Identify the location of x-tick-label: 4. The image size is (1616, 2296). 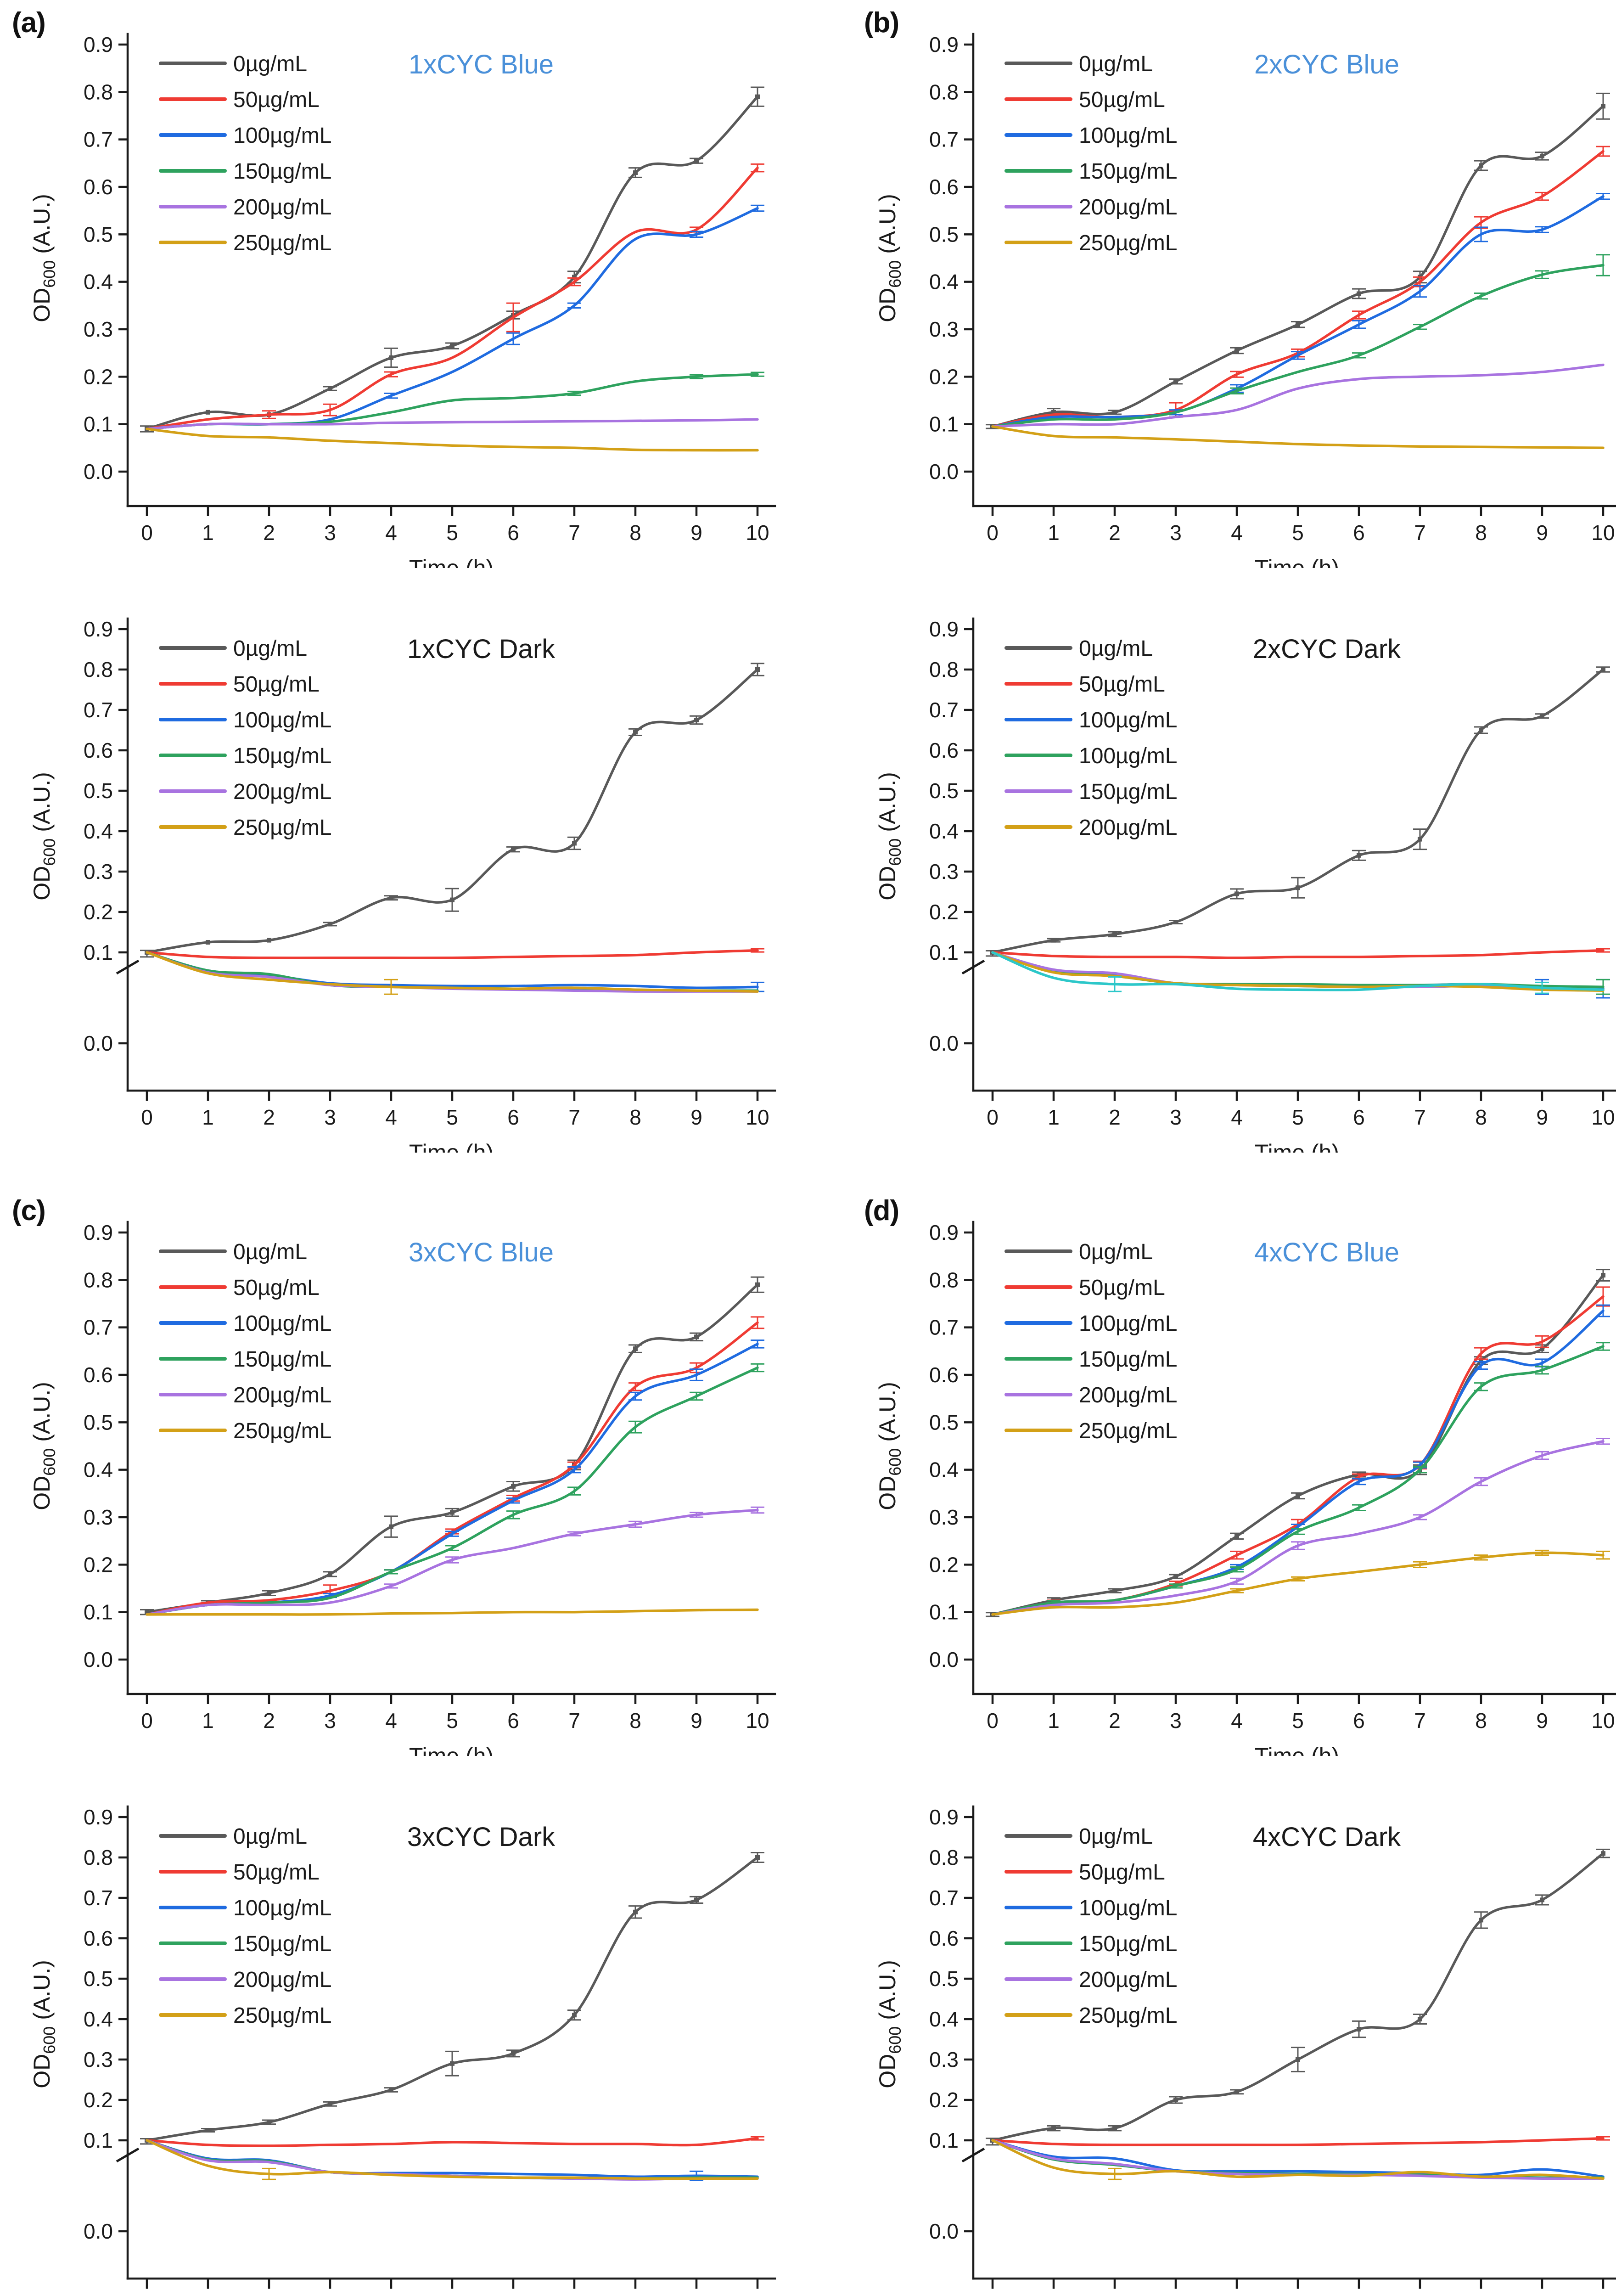
(1237, 2294).